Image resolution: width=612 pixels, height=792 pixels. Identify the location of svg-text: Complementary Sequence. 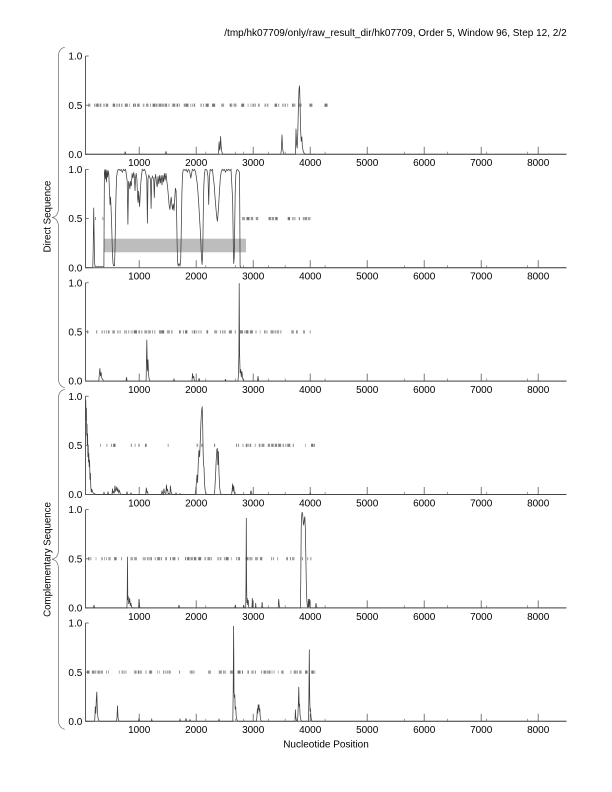
(48, 559).